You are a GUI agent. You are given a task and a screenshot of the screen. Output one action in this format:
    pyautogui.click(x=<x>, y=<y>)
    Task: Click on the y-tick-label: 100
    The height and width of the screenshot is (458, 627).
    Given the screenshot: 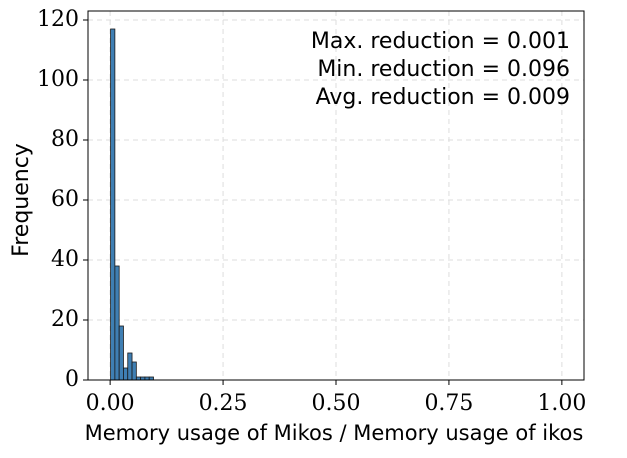 What is the action you would take?
    pyautogui.click(x=58, y=79)
    